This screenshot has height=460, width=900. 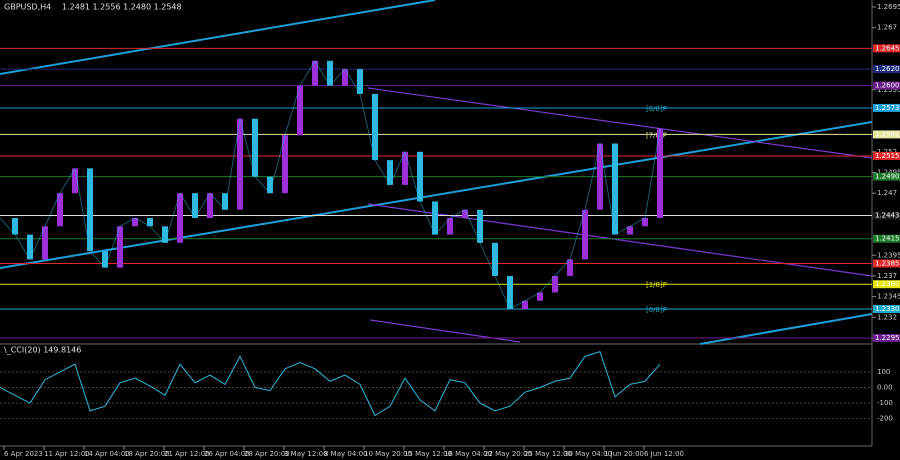 I want to click on level-label: 1.2330, so click(x=887, y=309).